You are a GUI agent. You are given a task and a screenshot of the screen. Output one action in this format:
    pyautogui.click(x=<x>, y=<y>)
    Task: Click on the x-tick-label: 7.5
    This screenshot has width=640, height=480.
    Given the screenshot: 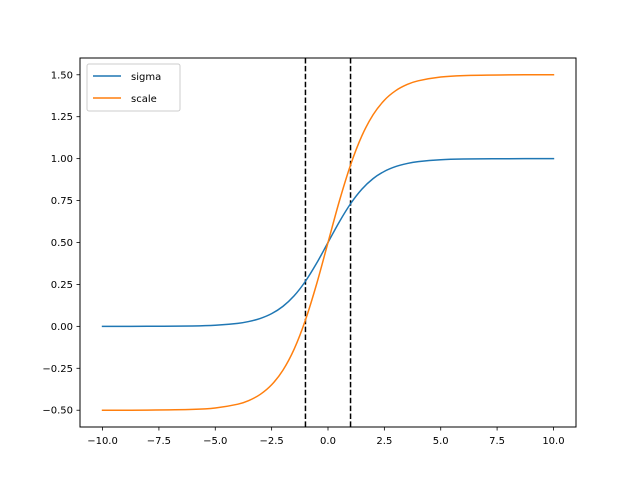 What is the action you would take?
    pyautogui.click(x=497, y=441)
    